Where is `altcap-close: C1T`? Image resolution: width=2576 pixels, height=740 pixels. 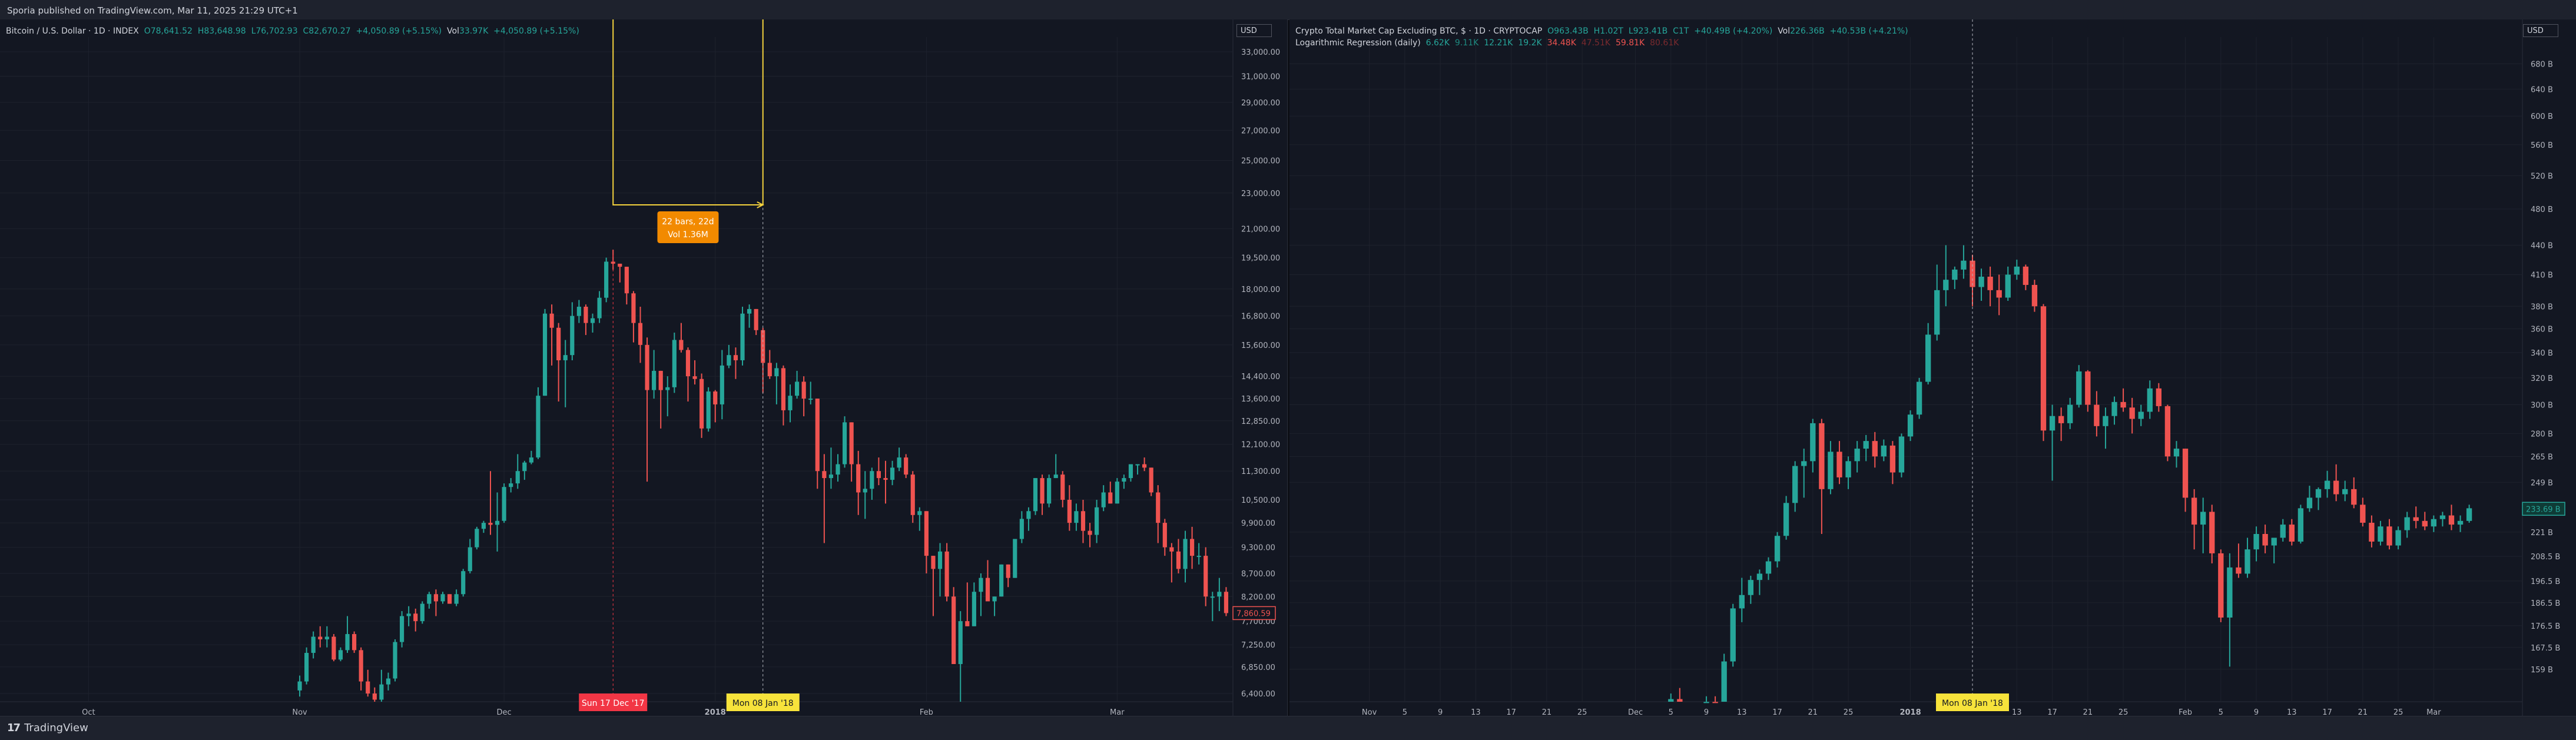 altcap-close: C1T is located at coordinates (1681, 31).